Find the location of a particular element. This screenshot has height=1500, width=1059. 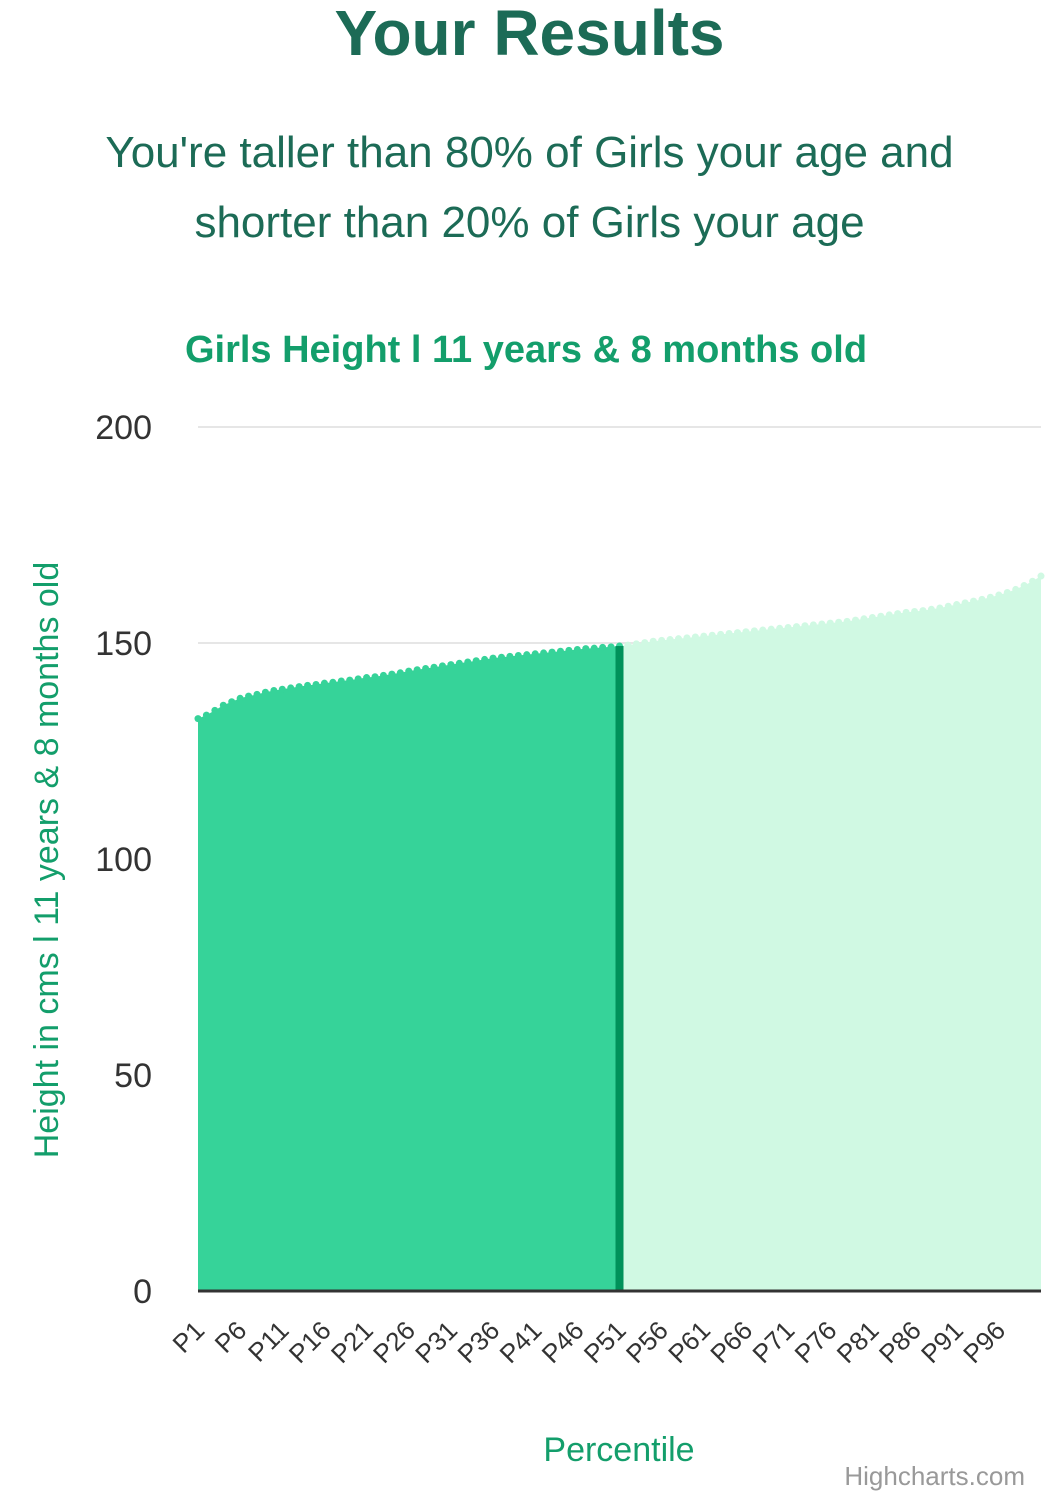

y-axis-tick-labels: 0 50 100 150 200 is located at coordinates (123, 860).